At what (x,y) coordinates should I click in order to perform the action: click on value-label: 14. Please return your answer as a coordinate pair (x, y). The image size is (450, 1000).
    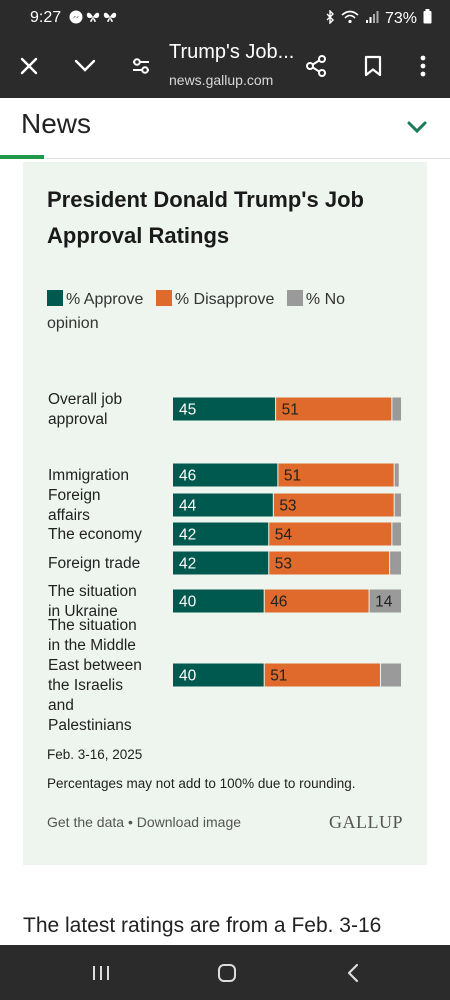
    Looking at the image, I should click on (384, 602).